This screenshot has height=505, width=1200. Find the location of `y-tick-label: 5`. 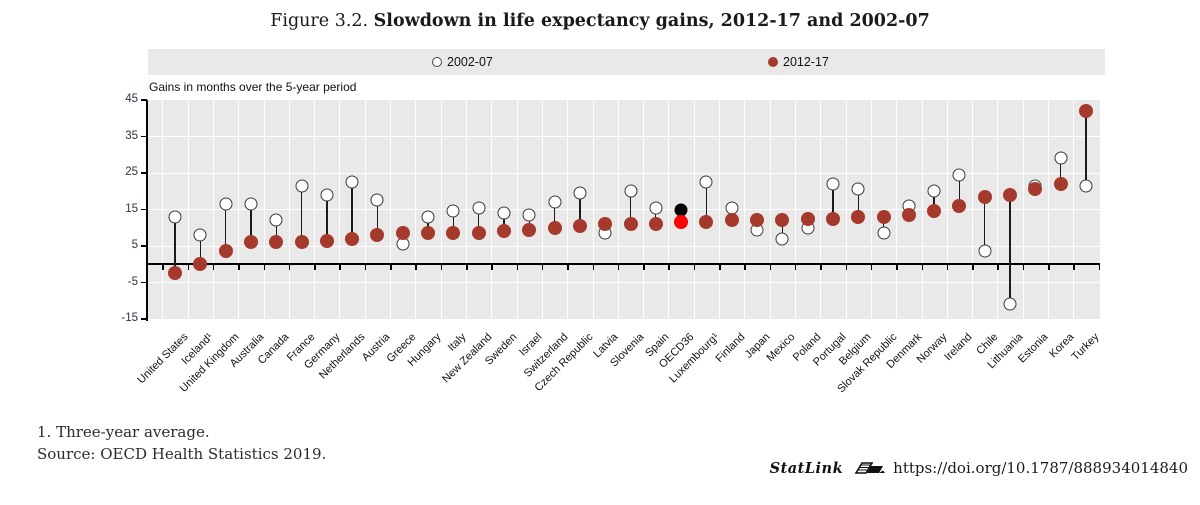

y-tick-label: 5 is located at coordinates (134, 245).